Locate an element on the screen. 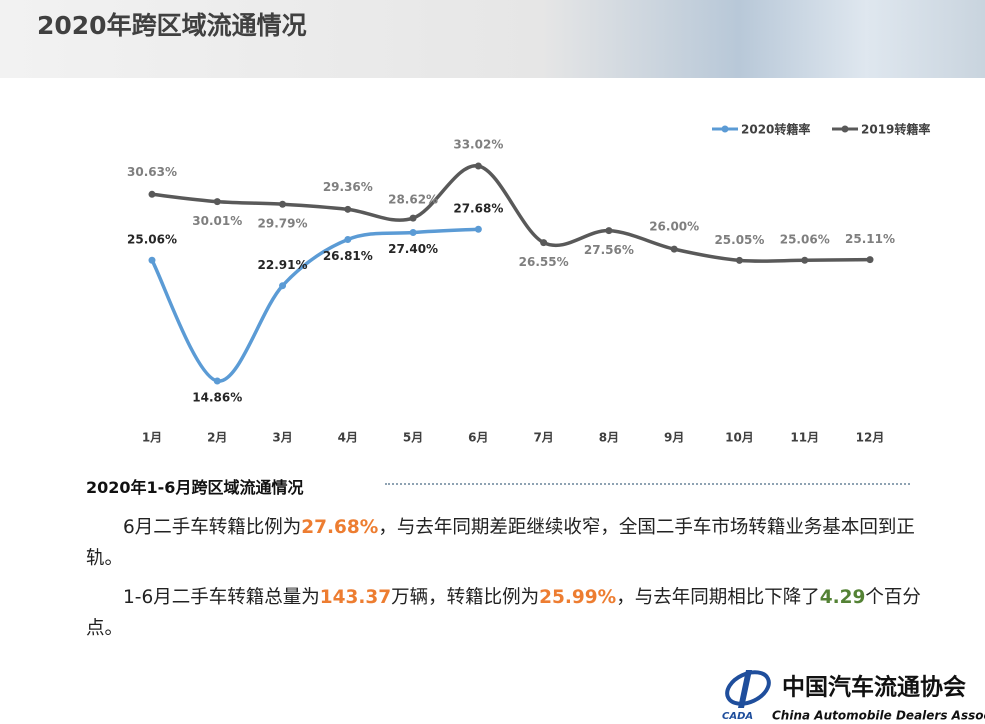 This screenshot has height=724, width=985. data-label: 25.11% is located at coordinates (870, 239).